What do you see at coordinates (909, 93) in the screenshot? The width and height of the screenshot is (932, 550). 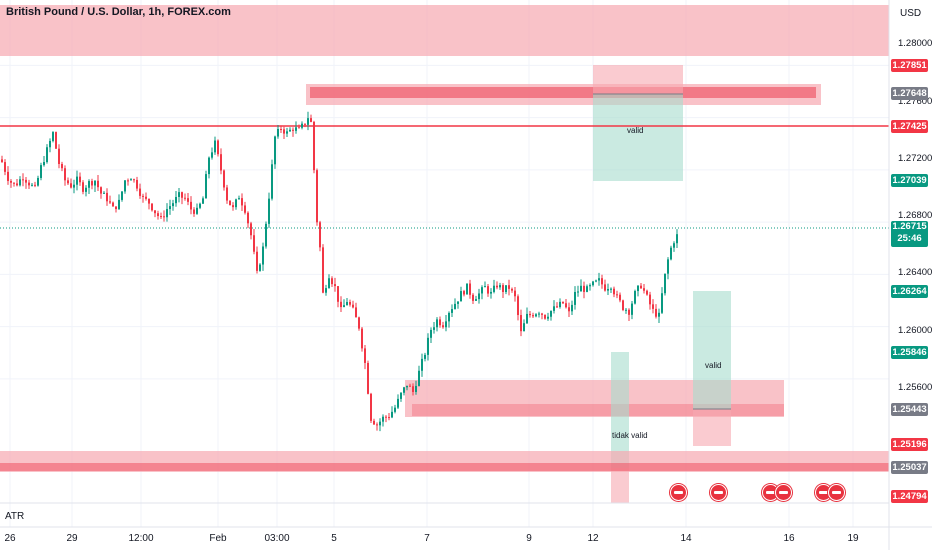 I see `price-label: 1.27648` at bounding box center [909, 93].